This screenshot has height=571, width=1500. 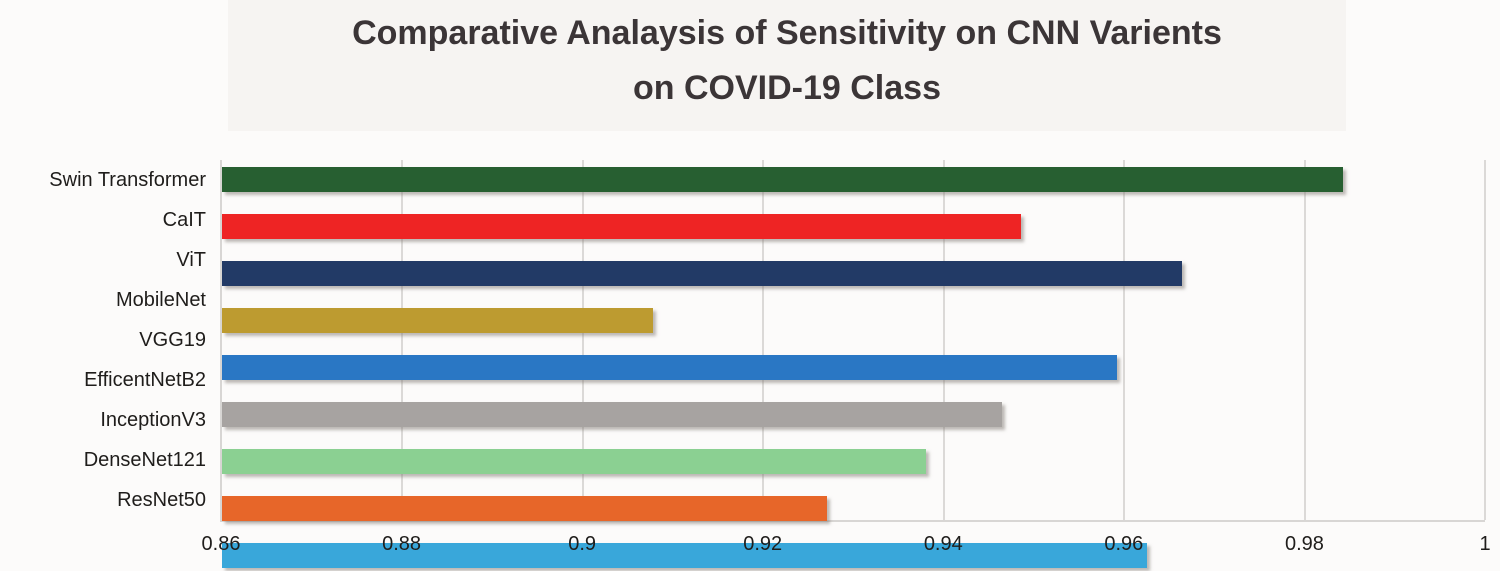 I want to click on y-axis-label-swin-transformer: Swin Transformer, so click(x=127, y=180).